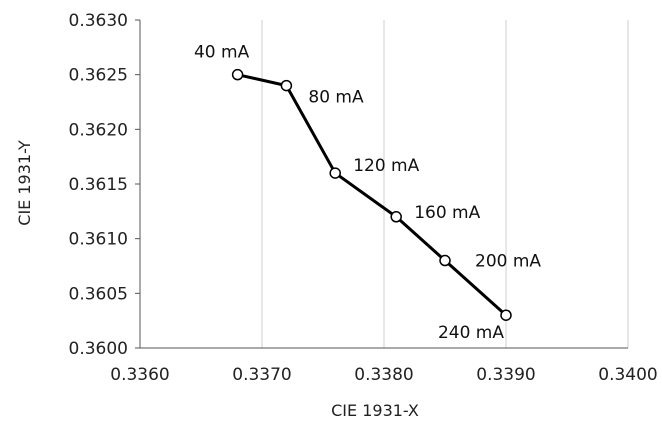  What do you see at coordinates (375, 410) in the screenshot?
I see `x-axis-label: CIE 1931-X` at bounding box center [375, 410].